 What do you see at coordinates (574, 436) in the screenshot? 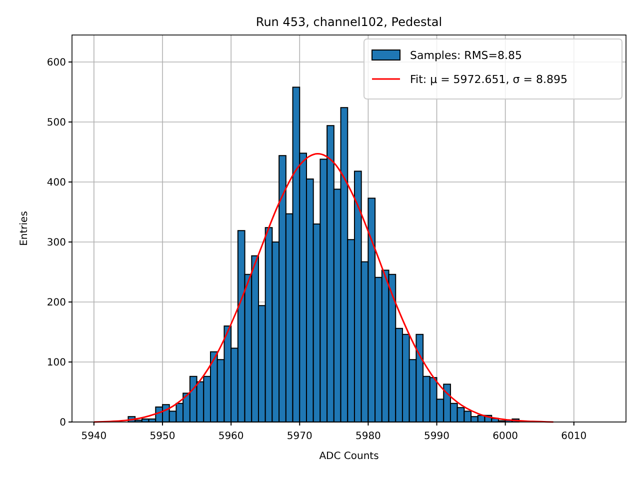
I see `x-tick-label: 6010` at bounding box center [574, 436].